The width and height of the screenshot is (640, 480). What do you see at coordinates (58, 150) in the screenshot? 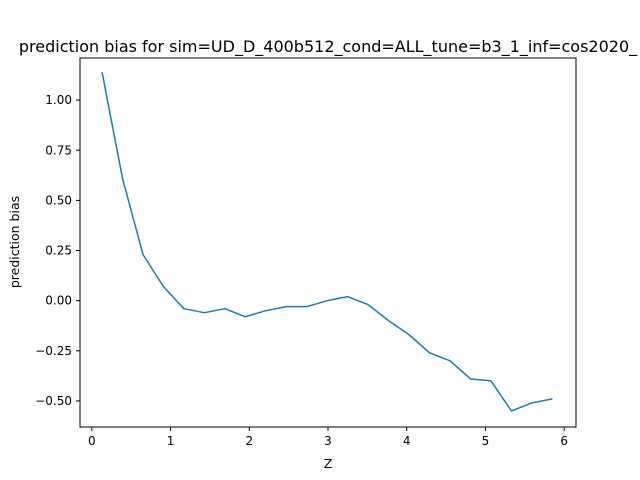
I see `y-tick-label: 0.75` at bounding box center [58, 150].